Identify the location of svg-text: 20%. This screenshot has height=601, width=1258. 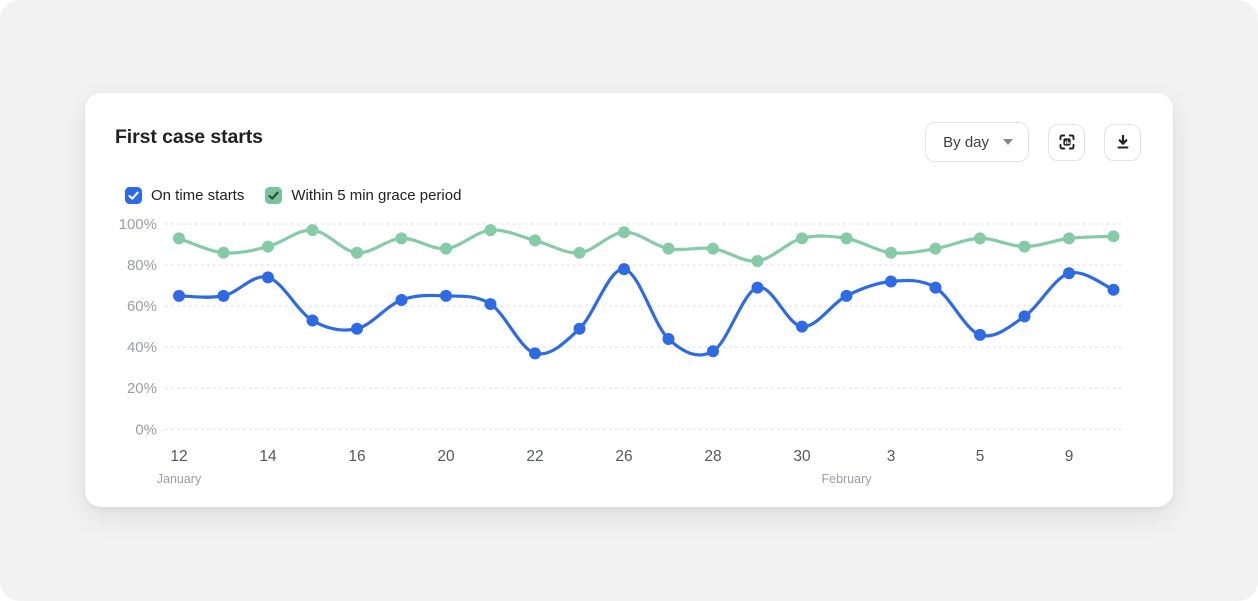
(142, 388).